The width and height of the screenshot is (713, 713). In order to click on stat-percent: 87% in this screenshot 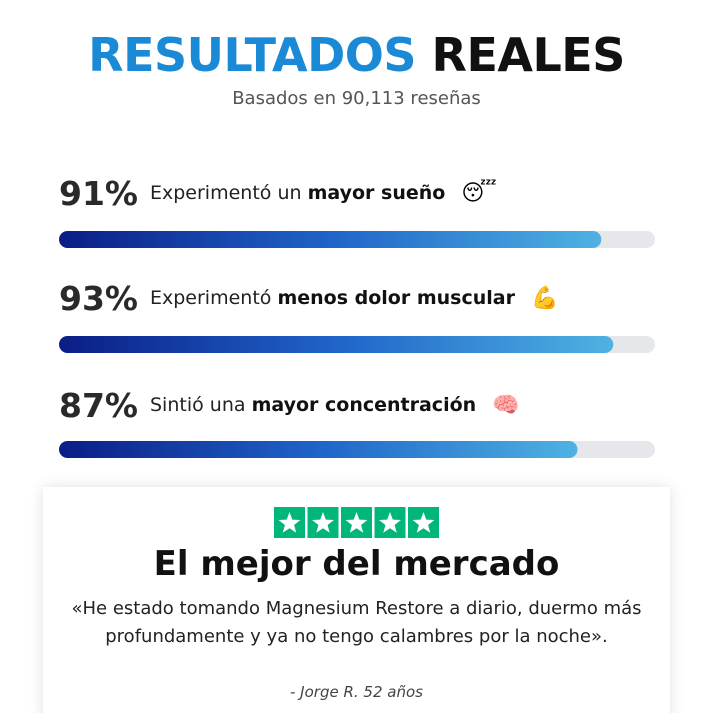, I will do `click(98, 405)`.